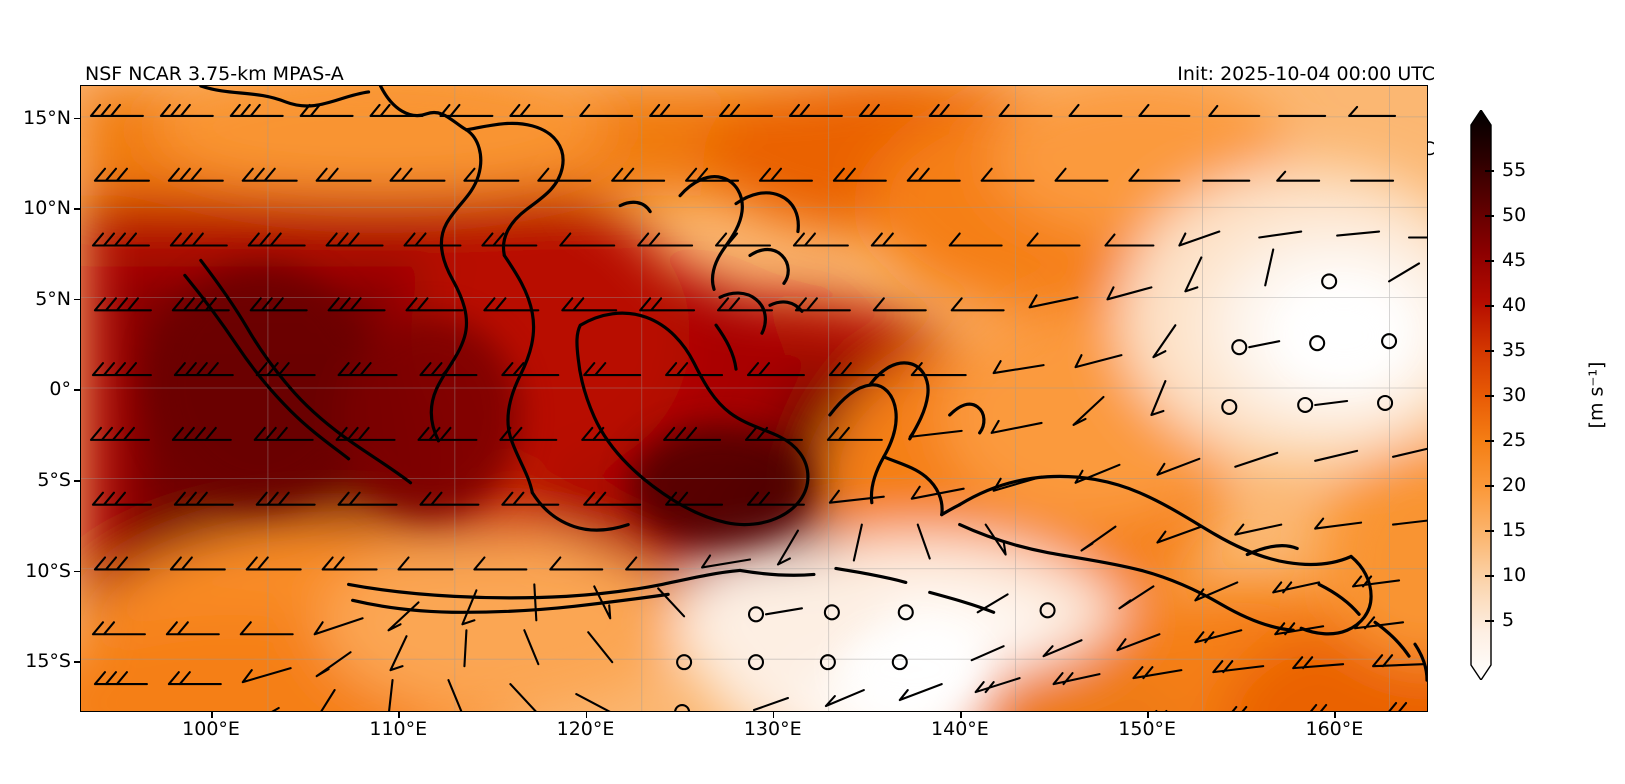 Image resolution: width=1625 pixels, height=784 pixels. Describe the element at coordinates (1540, 395) in the screenshot. I see `colorbar: [m s⁻¹] 5 10 15 20 25 30 35 40 45 50 55` at that location.